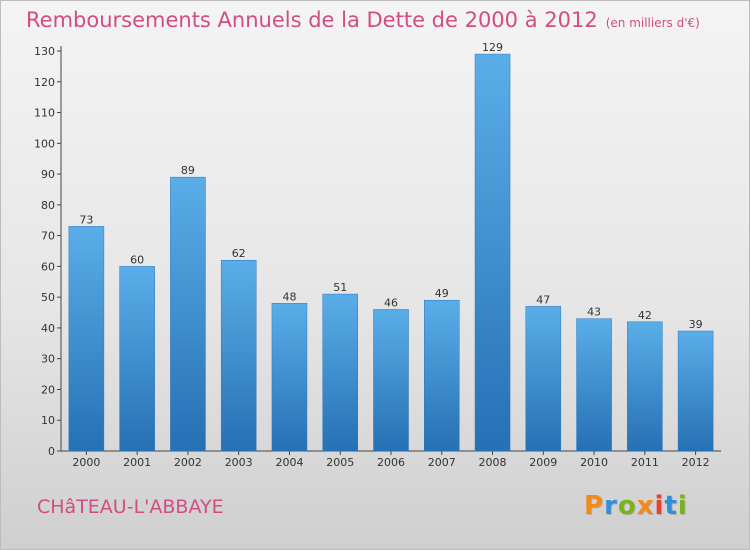  I want to click on y-tick-label: 60, so click(48, 266).